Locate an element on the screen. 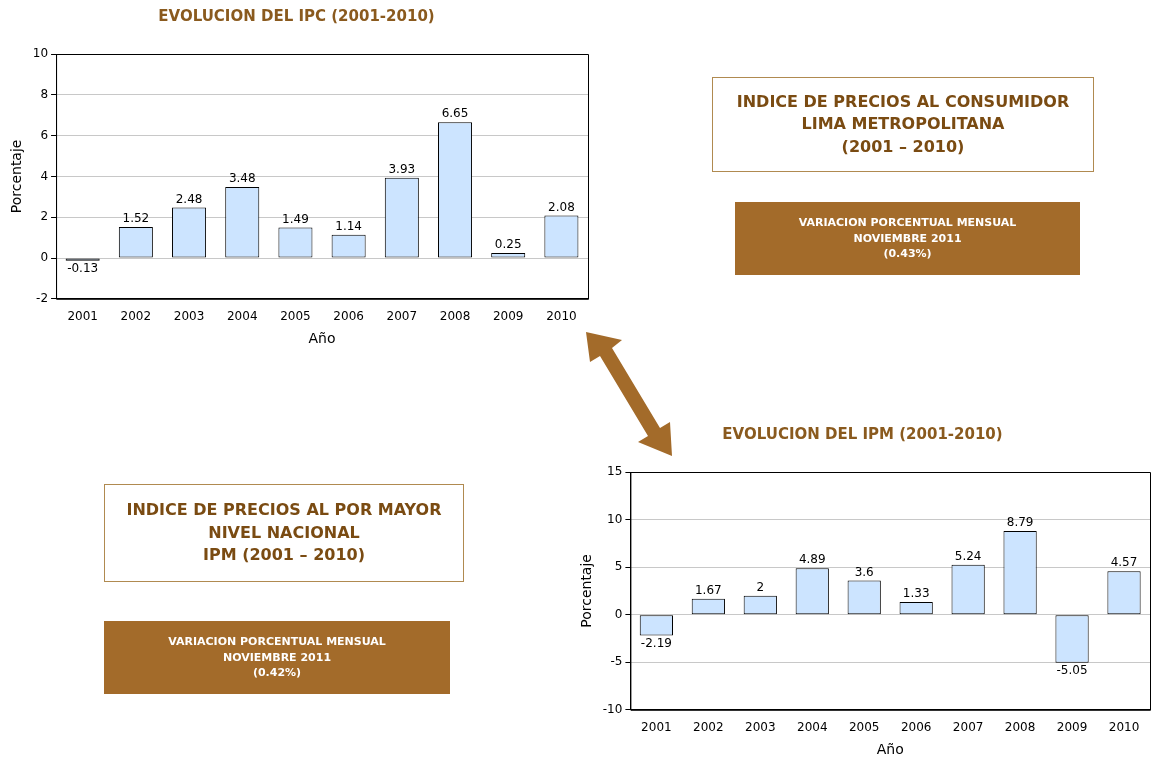 The height and width of the screenshot is (763, 1162). text: INDICE DE PRECIOS AL POR MAYOR NIVEL NACIONAL IPM (2001 – 2010) is located at coordinates (284, 533).